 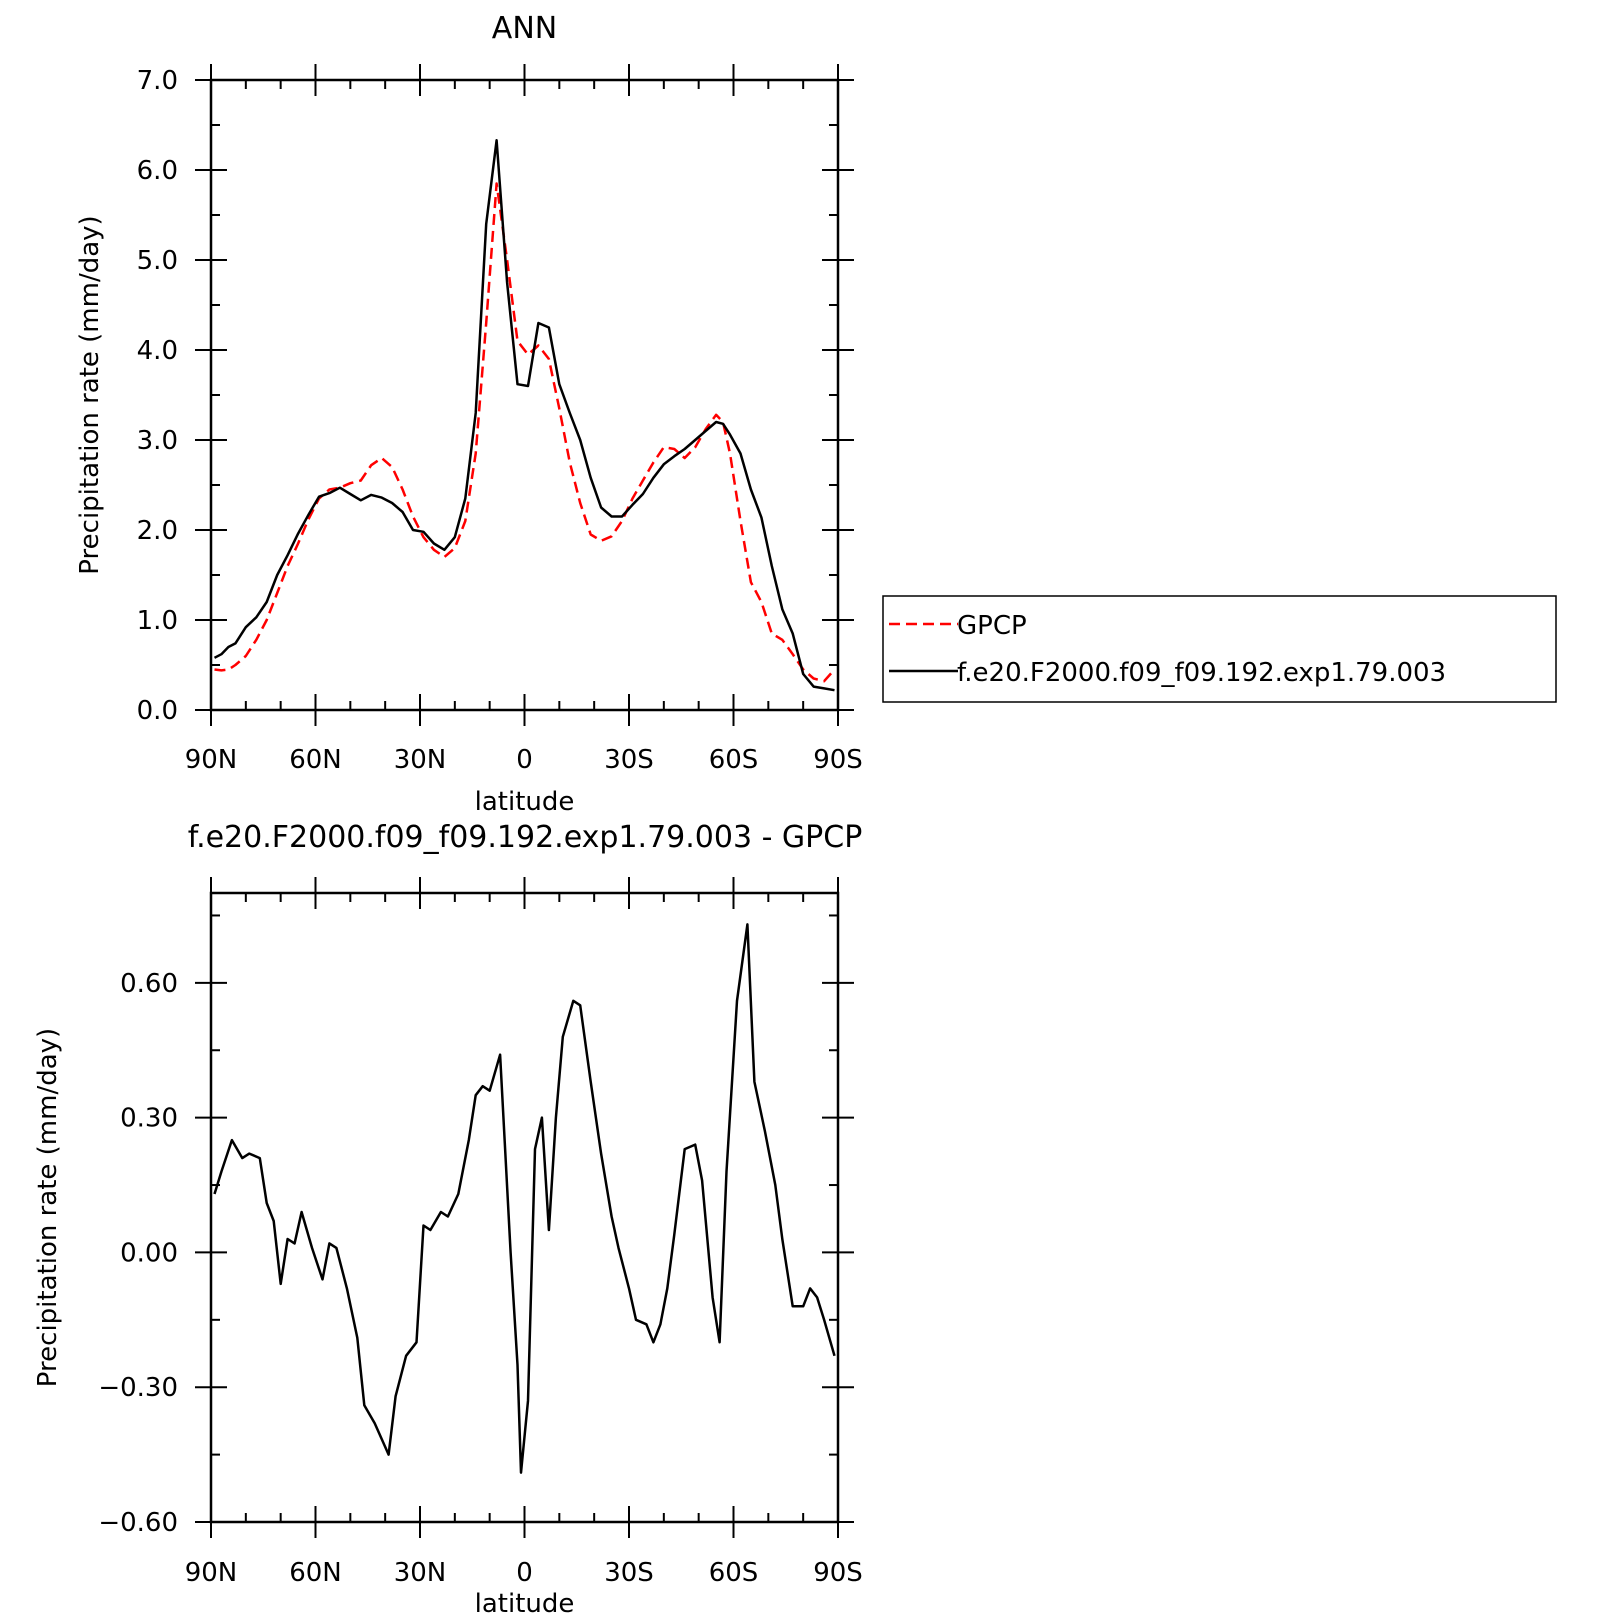 What do you see at coordinates (157, 441) in the screenshot?
I see `y-tick-label: 3.0` at bounding box center [157, 441].